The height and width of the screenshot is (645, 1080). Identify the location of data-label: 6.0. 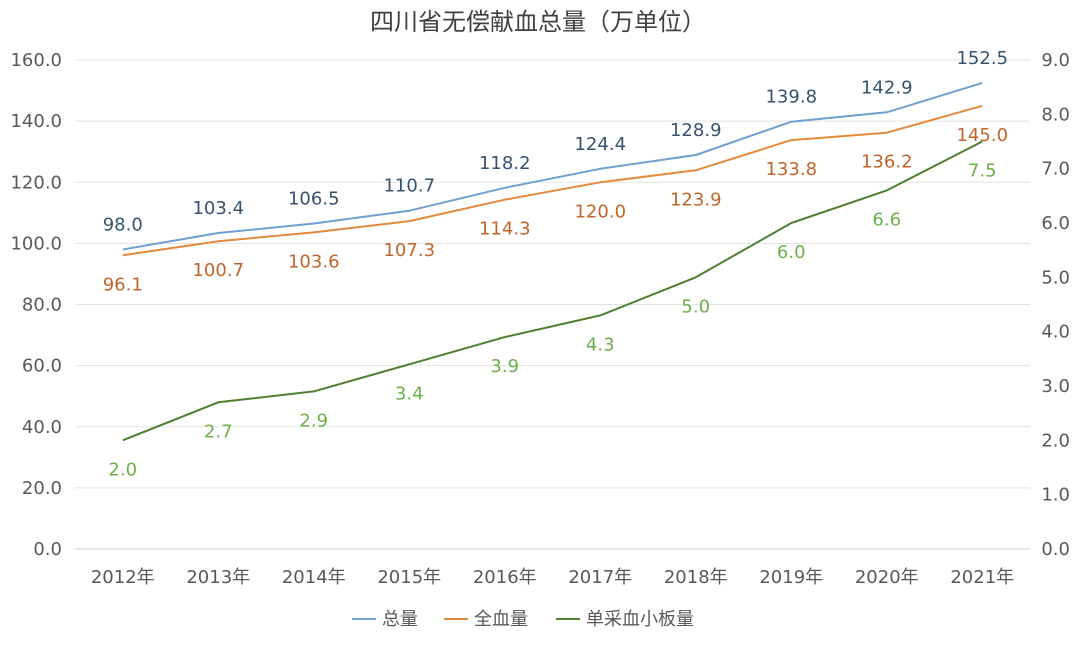
(791, 252).